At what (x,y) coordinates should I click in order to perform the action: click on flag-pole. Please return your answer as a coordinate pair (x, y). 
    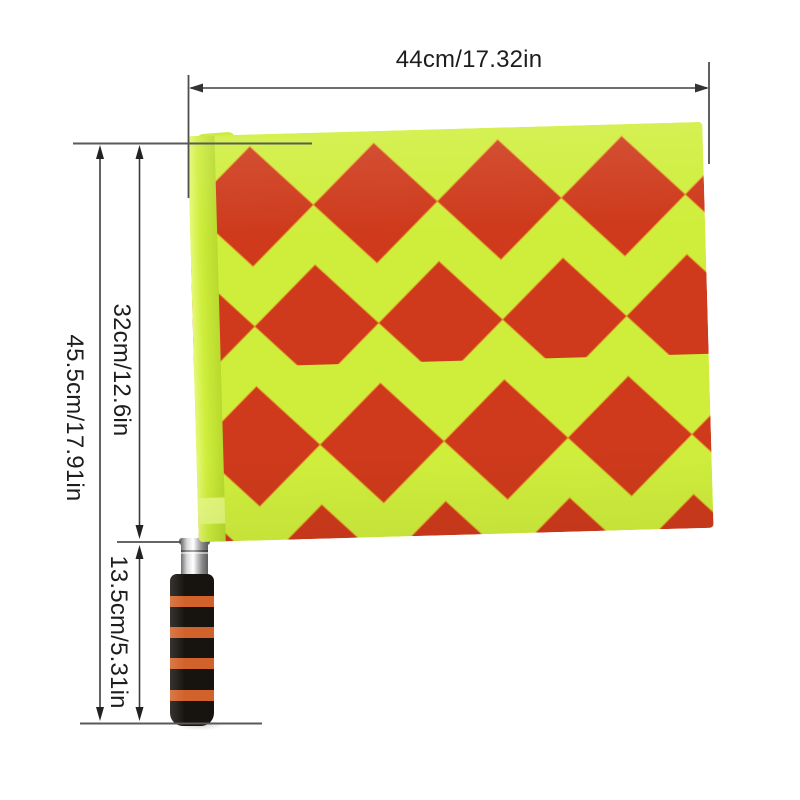
    Looking at the image, I should click on (194, 558).